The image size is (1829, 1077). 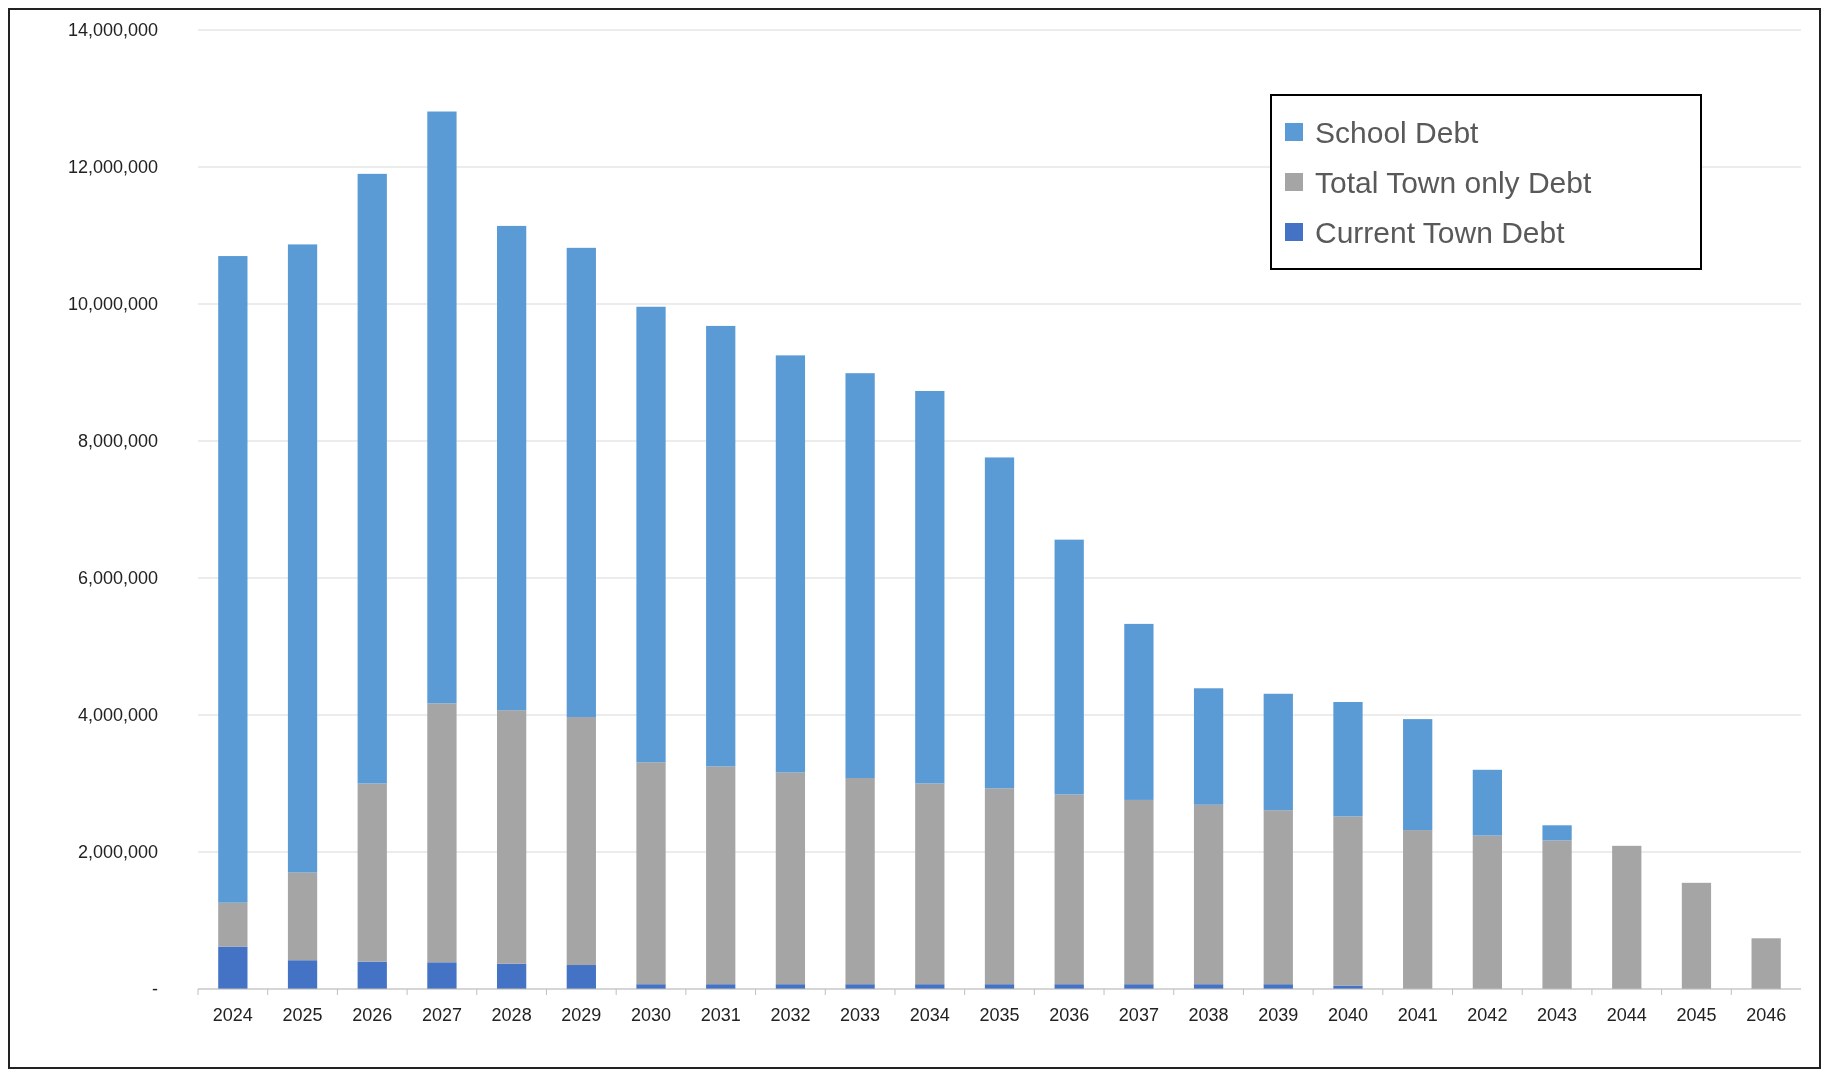 What do you see at coordinates (117, 715) in the screenshot?
I see `y-tick-label: 4,000,000` at bounding box center [117, 715].